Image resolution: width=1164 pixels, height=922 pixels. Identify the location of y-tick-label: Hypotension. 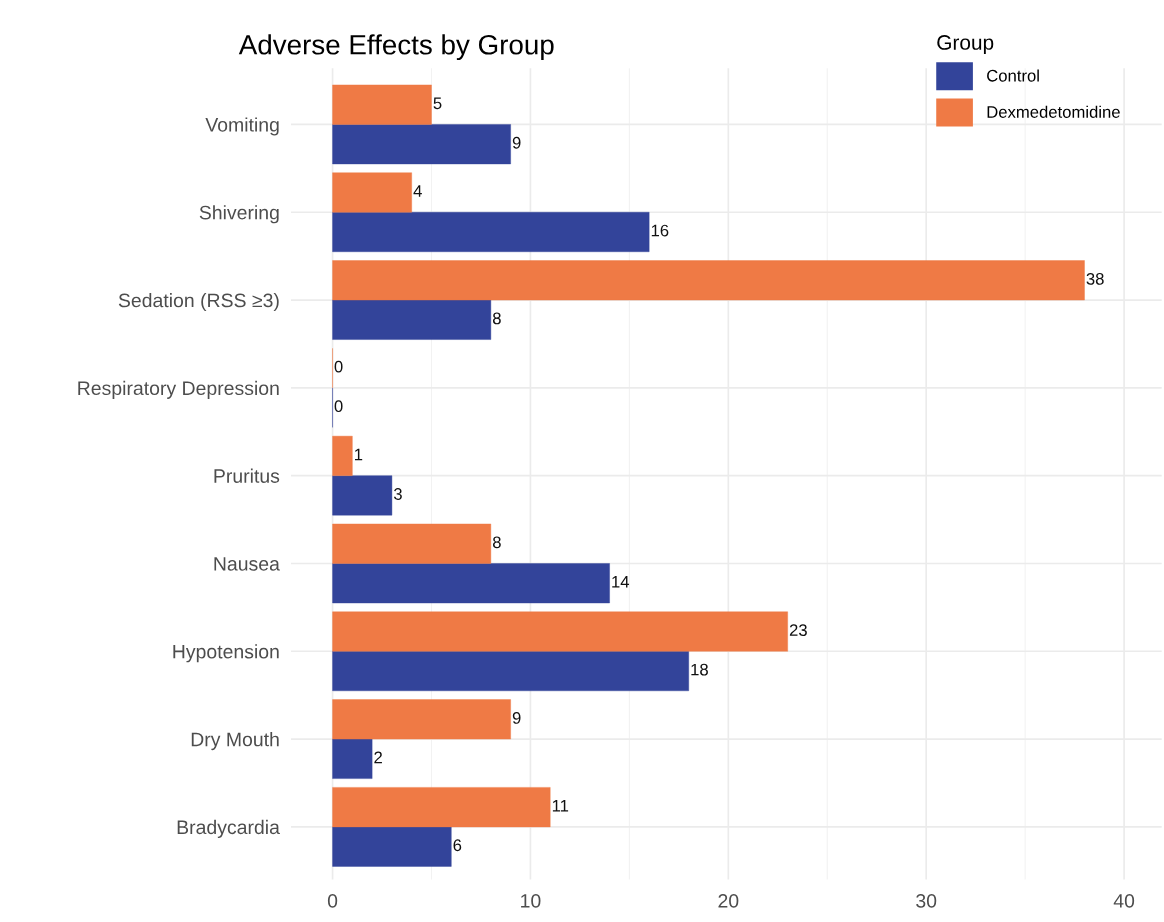
(226, 653).